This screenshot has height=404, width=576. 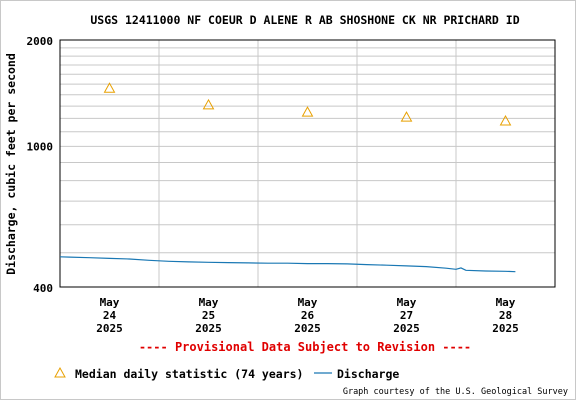 I want to click on legend-median-label: Median daily statistic (74 years), so click(x=189, y=374).